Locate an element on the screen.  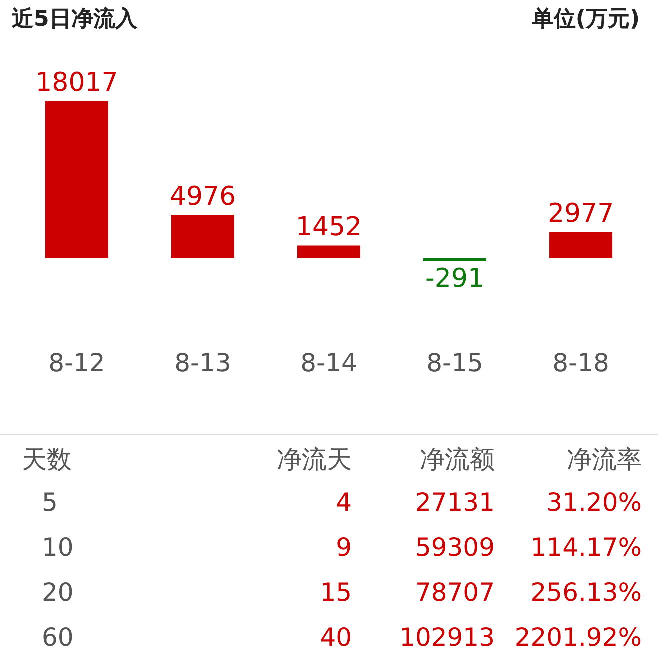
text: 256.13% is located at coordinates (586, 592).